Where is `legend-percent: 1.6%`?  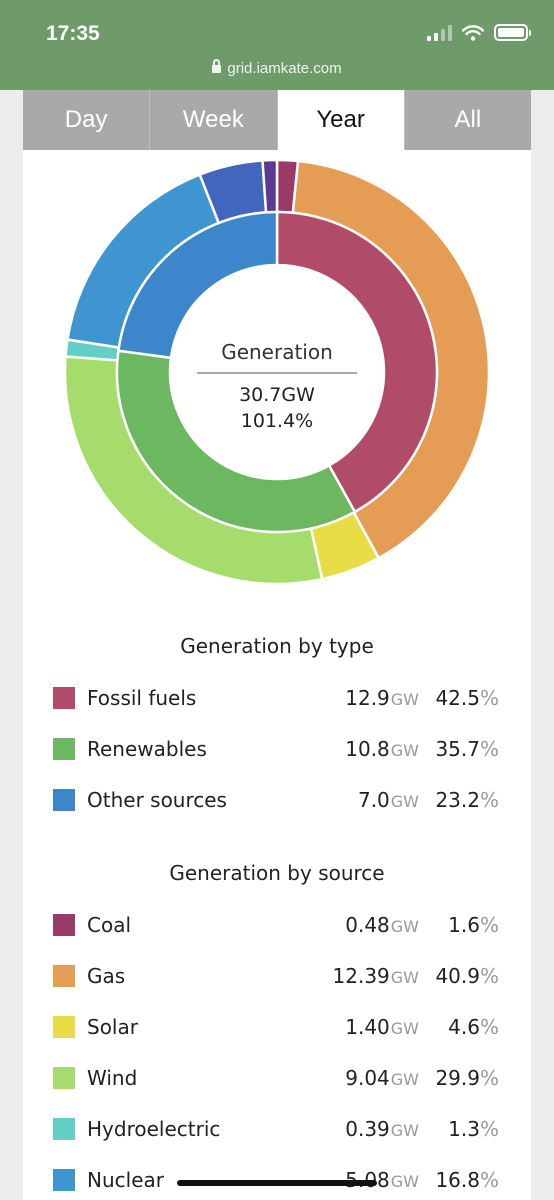 legend-percent: 1.6% is located at coordinates (473, 925).